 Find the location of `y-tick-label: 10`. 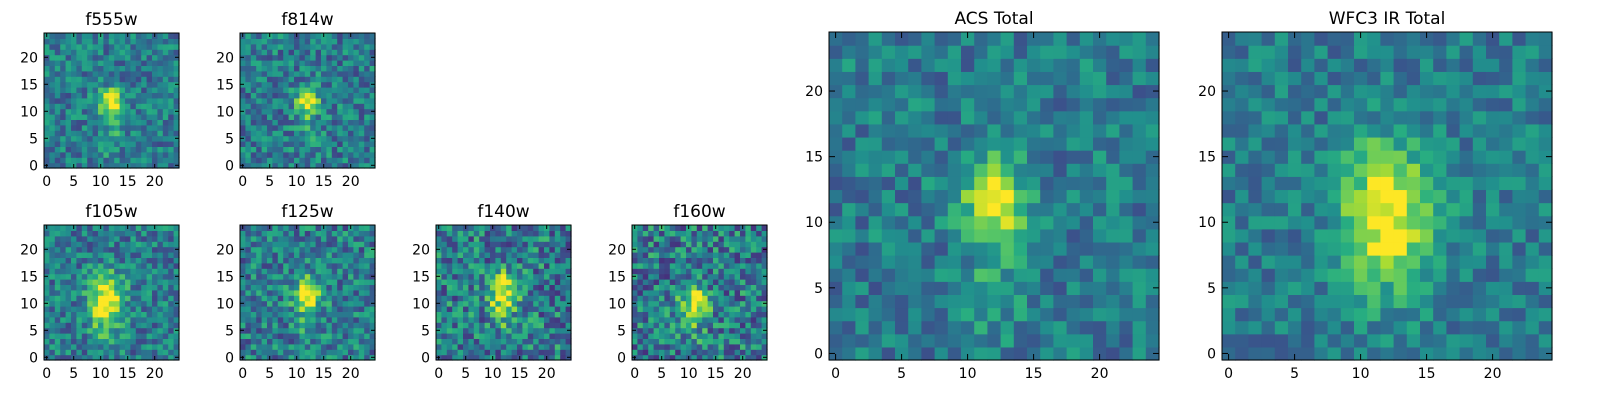

y-tick-label: 10 is located at coordinates (814, 223).